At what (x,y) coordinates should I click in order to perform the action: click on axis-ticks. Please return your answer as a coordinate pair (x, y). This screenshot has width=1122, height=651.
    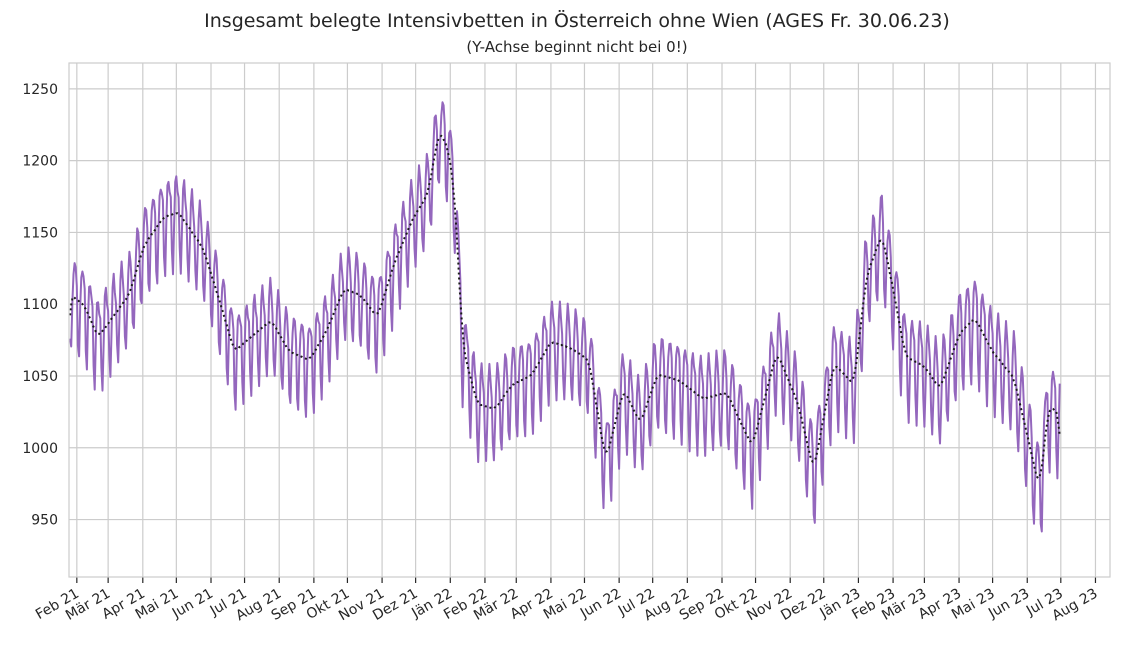
    Looking at the image, I should click on (586, 580).